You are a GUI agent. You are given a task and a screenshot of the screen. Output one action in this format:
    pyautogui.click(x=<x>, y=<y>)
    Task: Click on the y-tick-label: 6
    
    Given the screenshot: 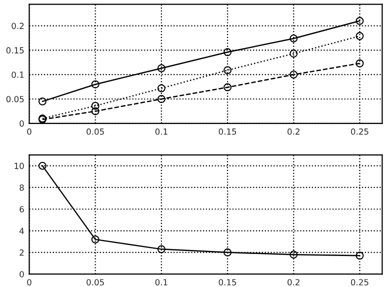 What is the action you would take?
    pyautogui.click(x=22, y=209)
    